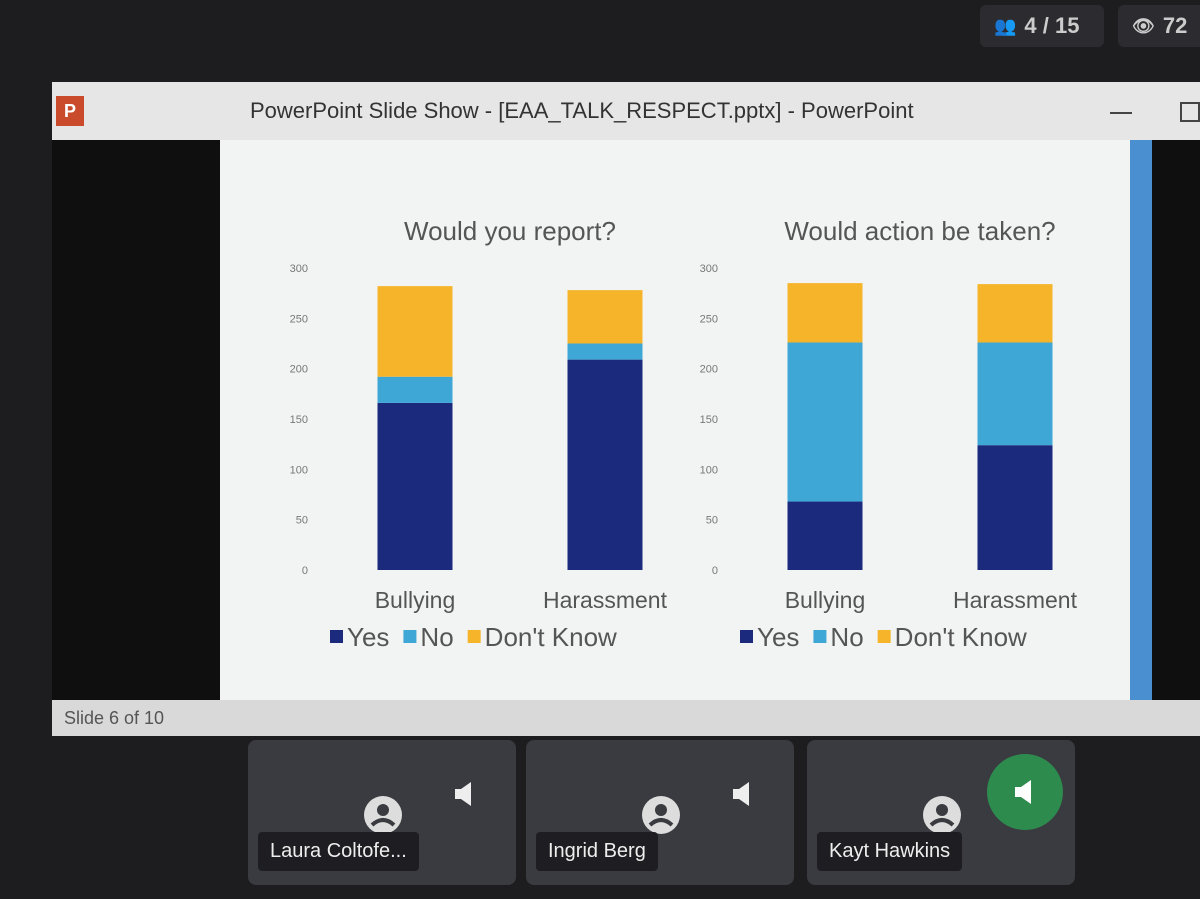 Image resolution: width=1200 pixels, height=899 pixels. Describe the element at coordinates (890, 851) in the screenshot. I see `participant-name: Kayt Hawkins` at that location.